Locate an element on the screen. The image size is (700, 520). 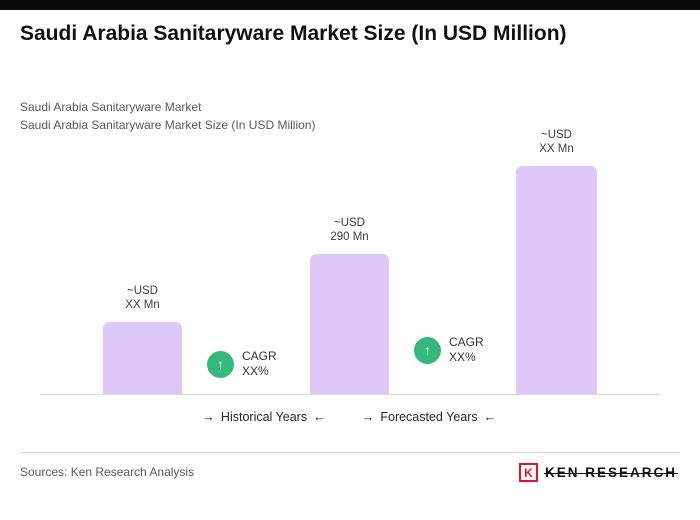
bar-group-current: ~USD 290 Mn is located at coordinates (349, 305).